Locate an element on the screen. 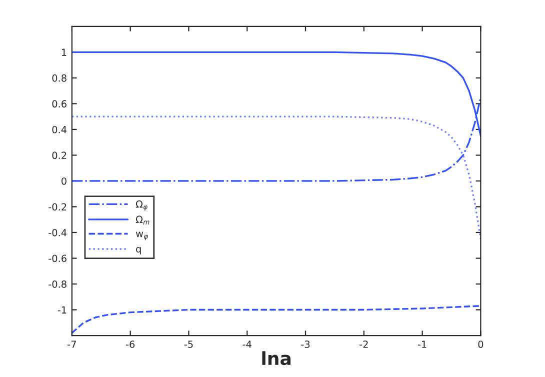  x-tick-label: -7 is located at coordinates (72, 344).